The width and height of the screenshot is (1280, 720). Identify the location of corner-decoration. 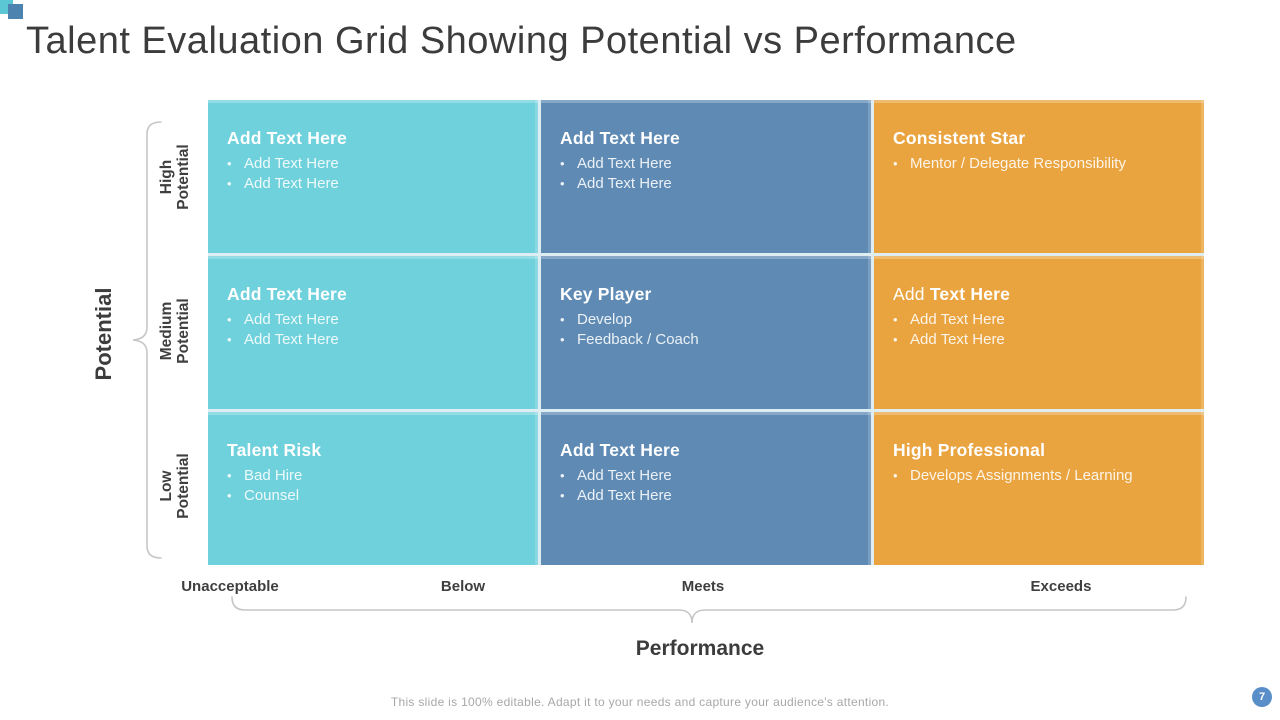
(20, 15).